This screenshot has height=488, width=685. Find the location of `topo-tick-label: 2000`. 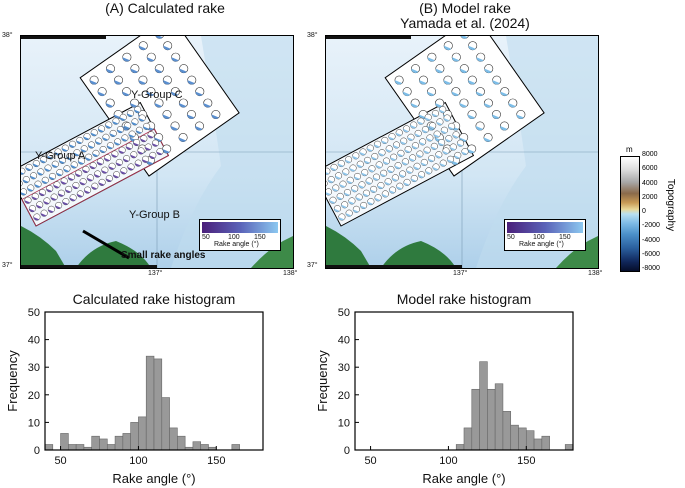

topo-tick-label: 2000 is located at coordinates (650, 197).